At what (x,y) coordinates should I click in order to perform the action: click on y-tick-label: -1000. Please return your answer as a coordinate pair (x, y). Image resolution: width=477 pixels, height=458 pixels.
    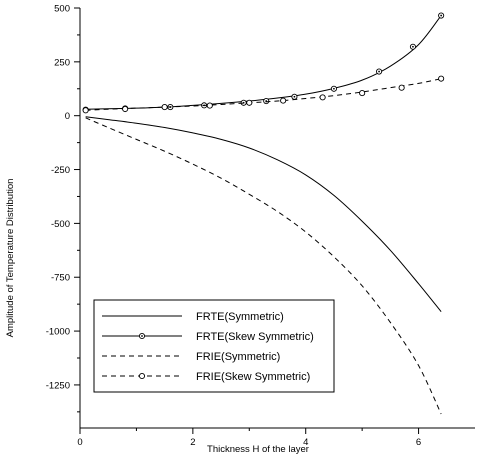
    Looking at the image, I should click on (58, 332).